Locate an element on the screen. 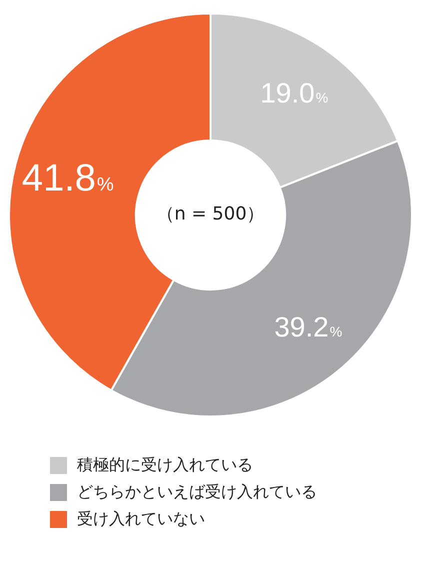 This screenshot has width=421, height=563. legend-label: 受け入れていない is located at coordinates (141, 519).